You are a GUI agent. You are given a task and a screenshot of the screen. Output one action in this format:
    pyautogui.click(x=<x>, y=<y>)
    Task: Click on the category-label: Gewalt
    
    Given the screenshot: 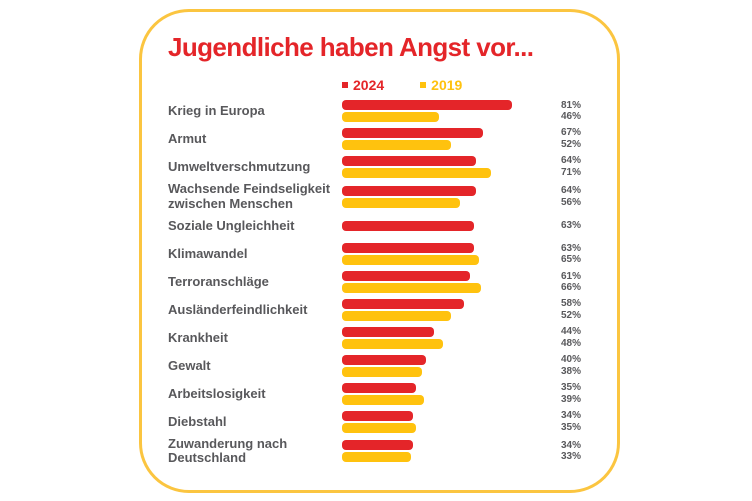 What is the action you would take?
    pyautogui.click(x=189, y=365)
    